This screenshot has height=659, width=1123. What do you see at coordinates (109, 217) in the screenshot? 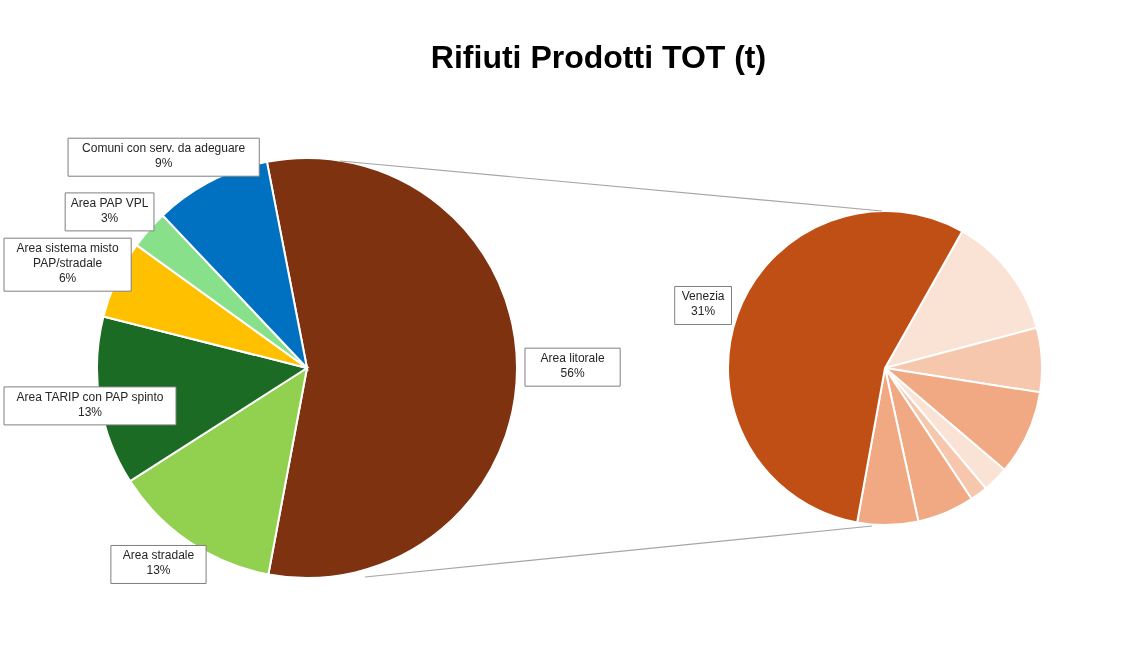
I see `data-label: 3%` at bounding box center [109, 217].